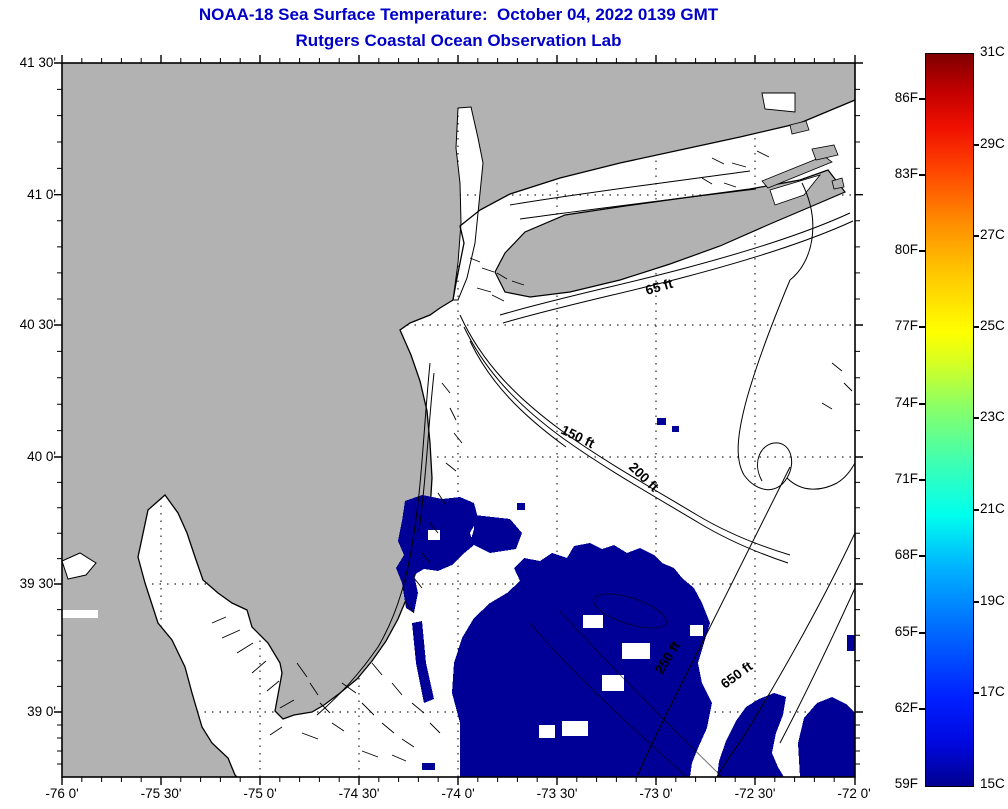 This screenshot has width=1008, height=809. I want to click on figure-subtitle: Rutgers Coastal Ocean Observation Lab, so click(458, 40).